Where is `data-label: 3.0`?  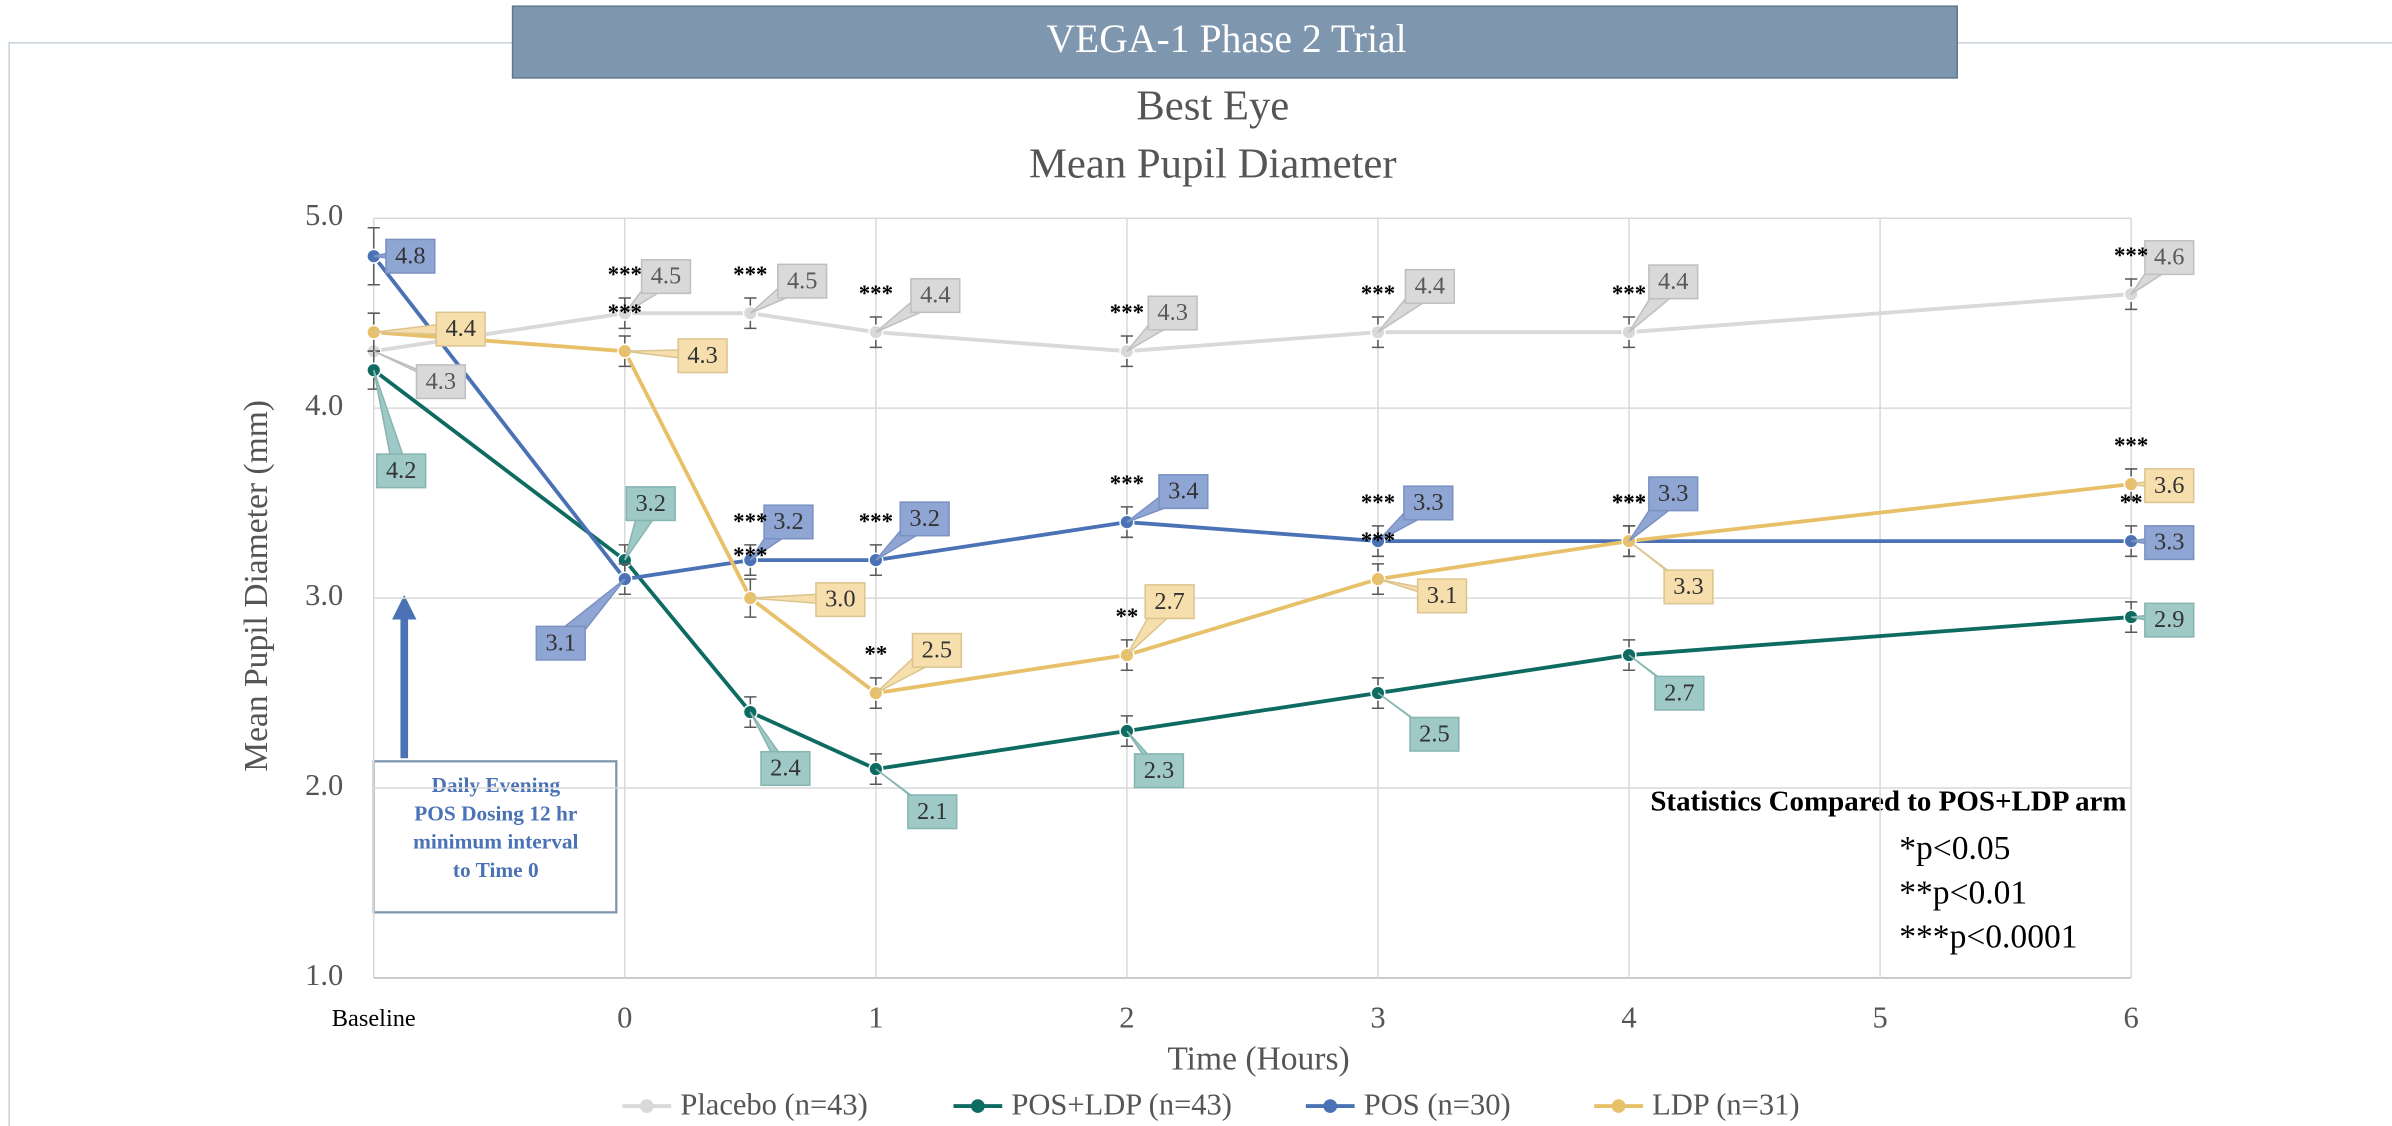 data-label: 3.0 is located at coordinates (840, 599).